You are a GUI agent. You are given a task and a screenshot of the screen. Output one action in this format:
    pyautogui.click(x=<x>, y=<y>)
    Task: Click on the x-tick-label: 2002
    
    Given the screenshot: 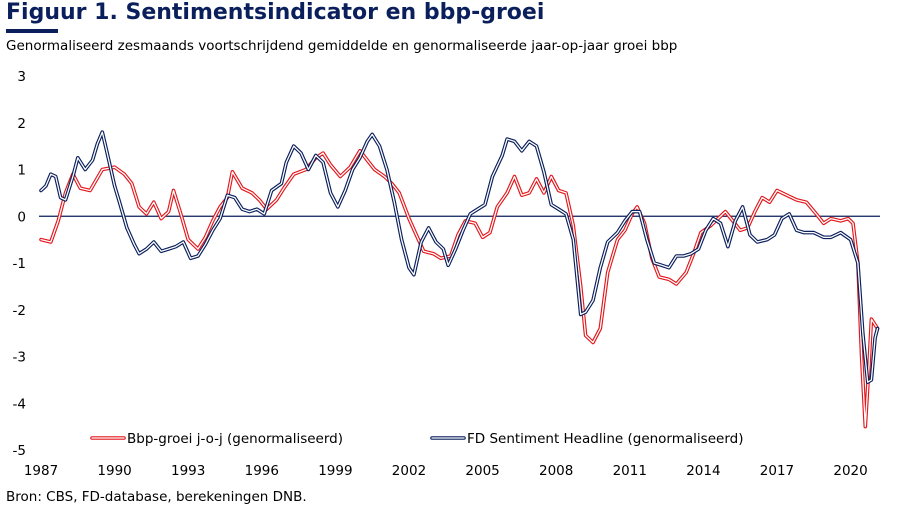 What is the action you would take?
    pyautogui.click(x=409, y=471)
    